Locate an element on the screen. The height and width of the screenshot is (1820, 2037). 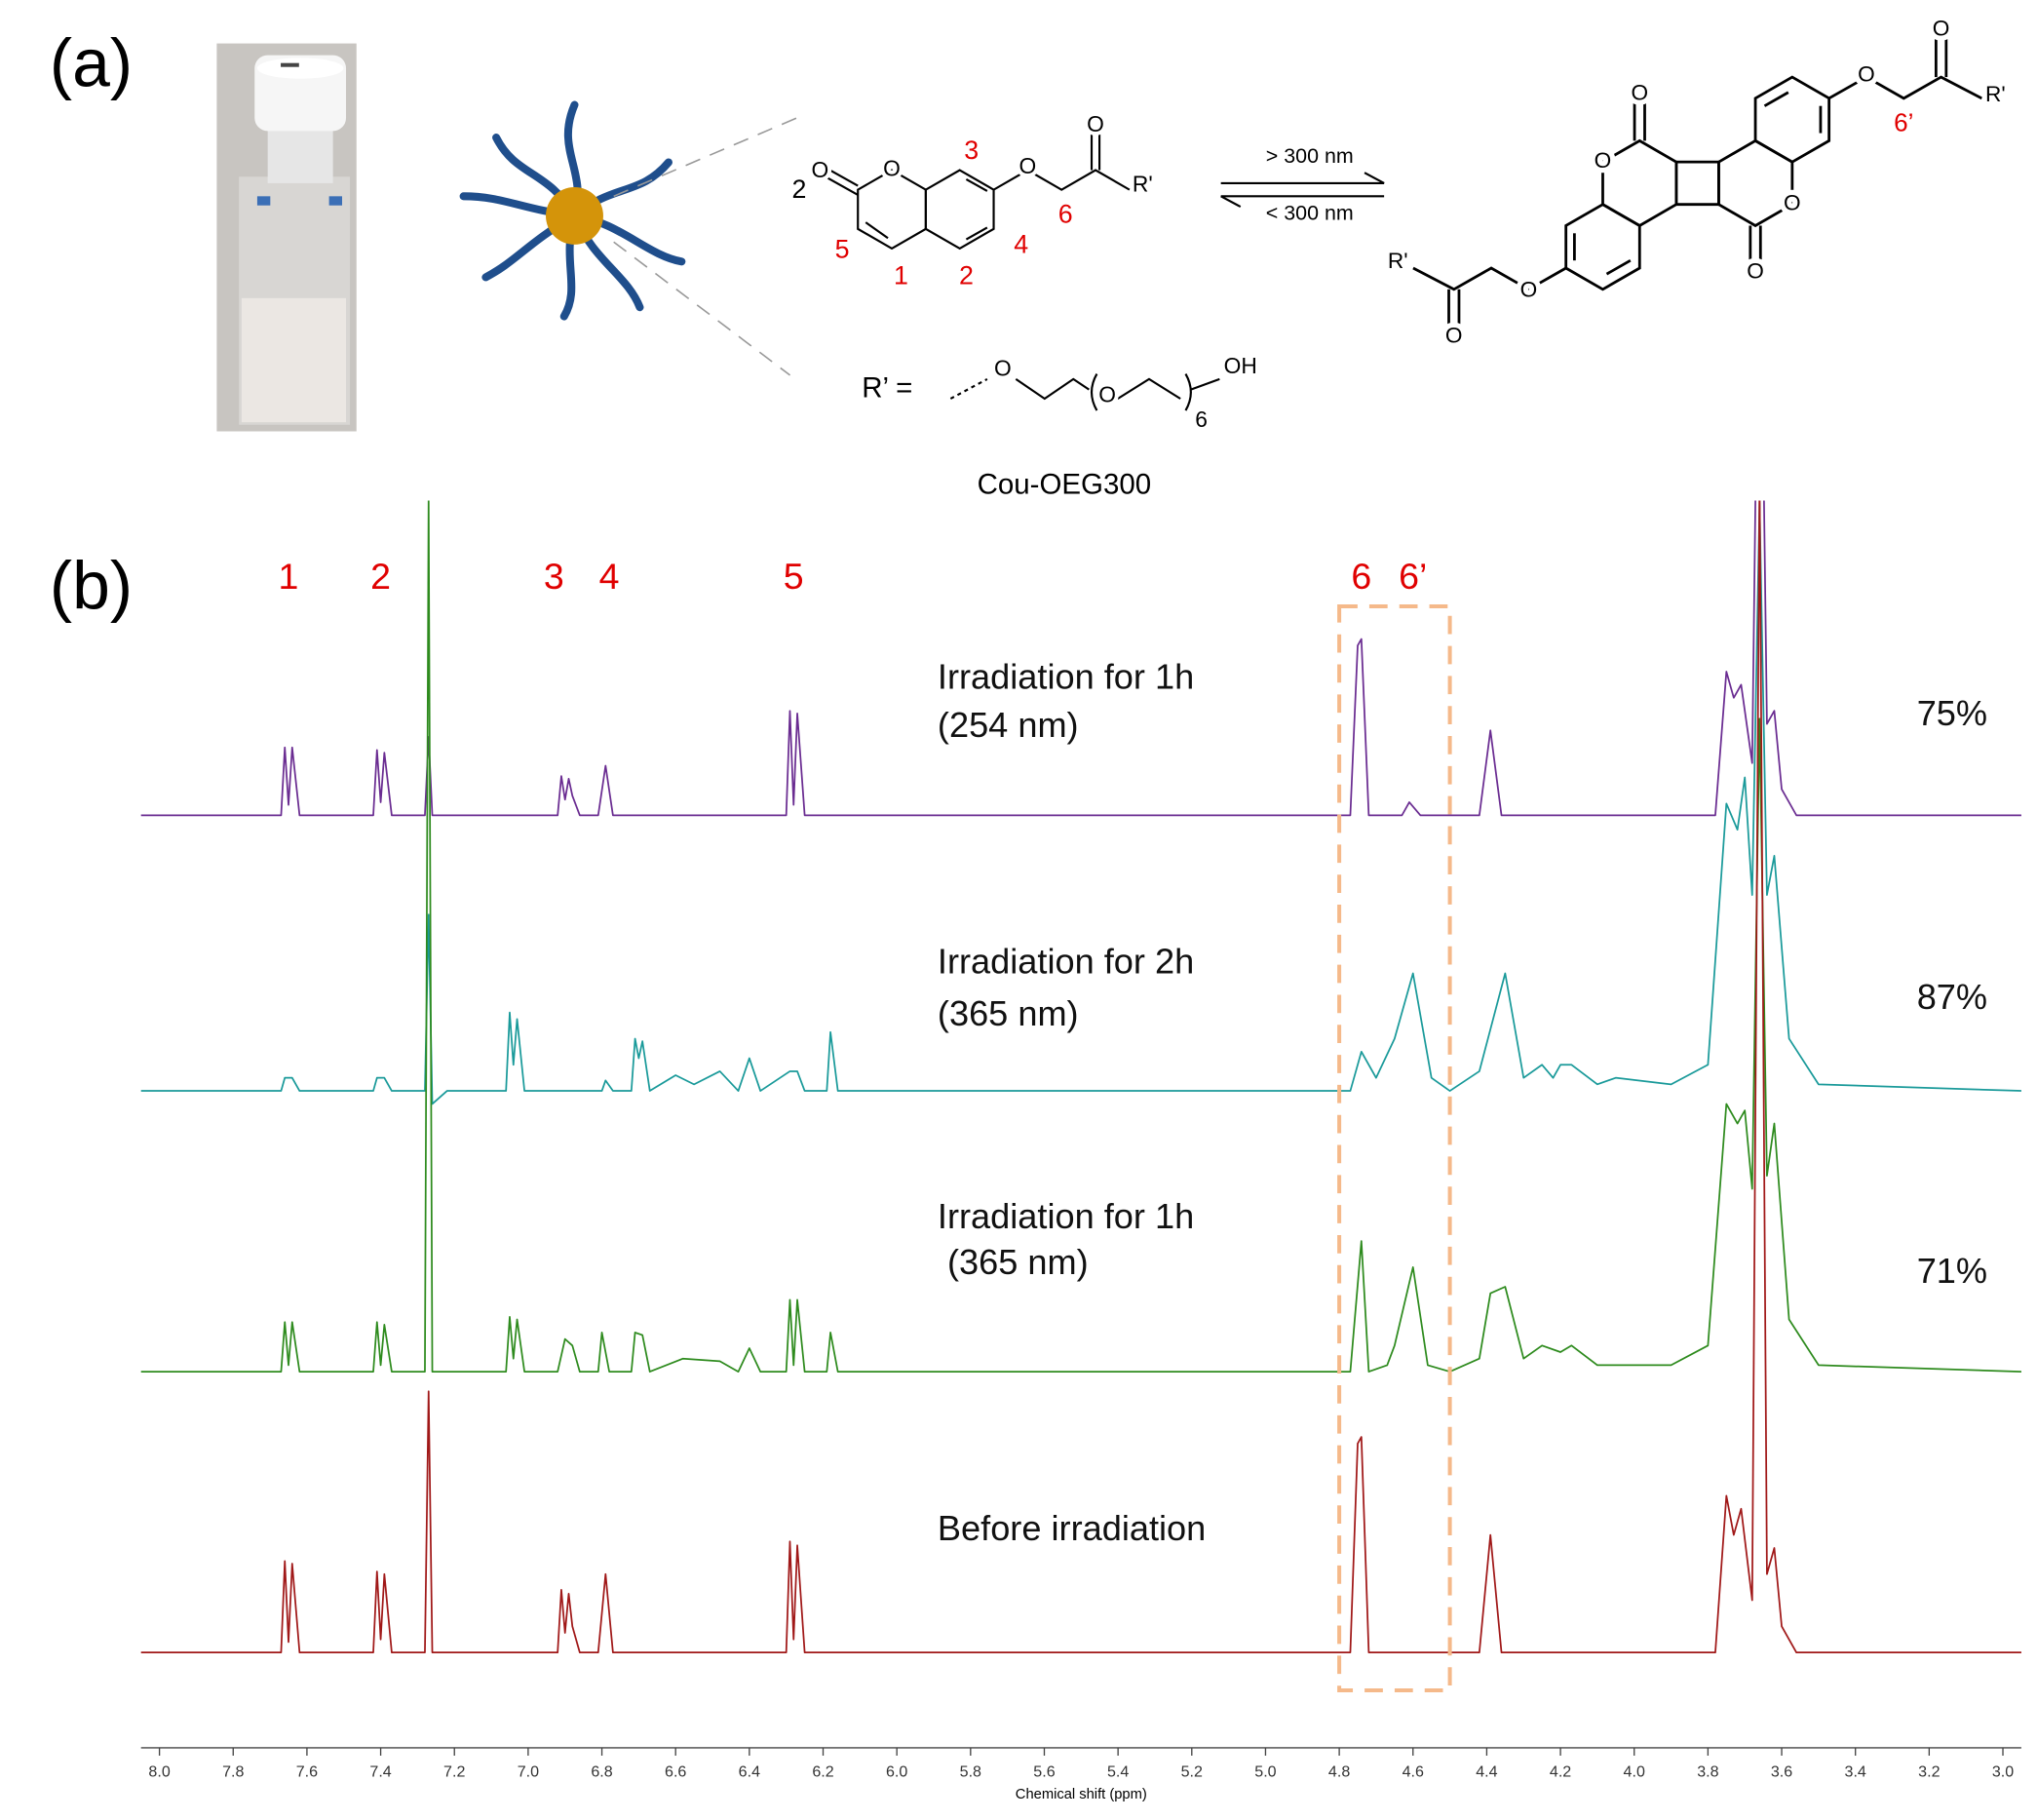
compound-name: Cou-OEG300 is located at coordinates (1065, 485).